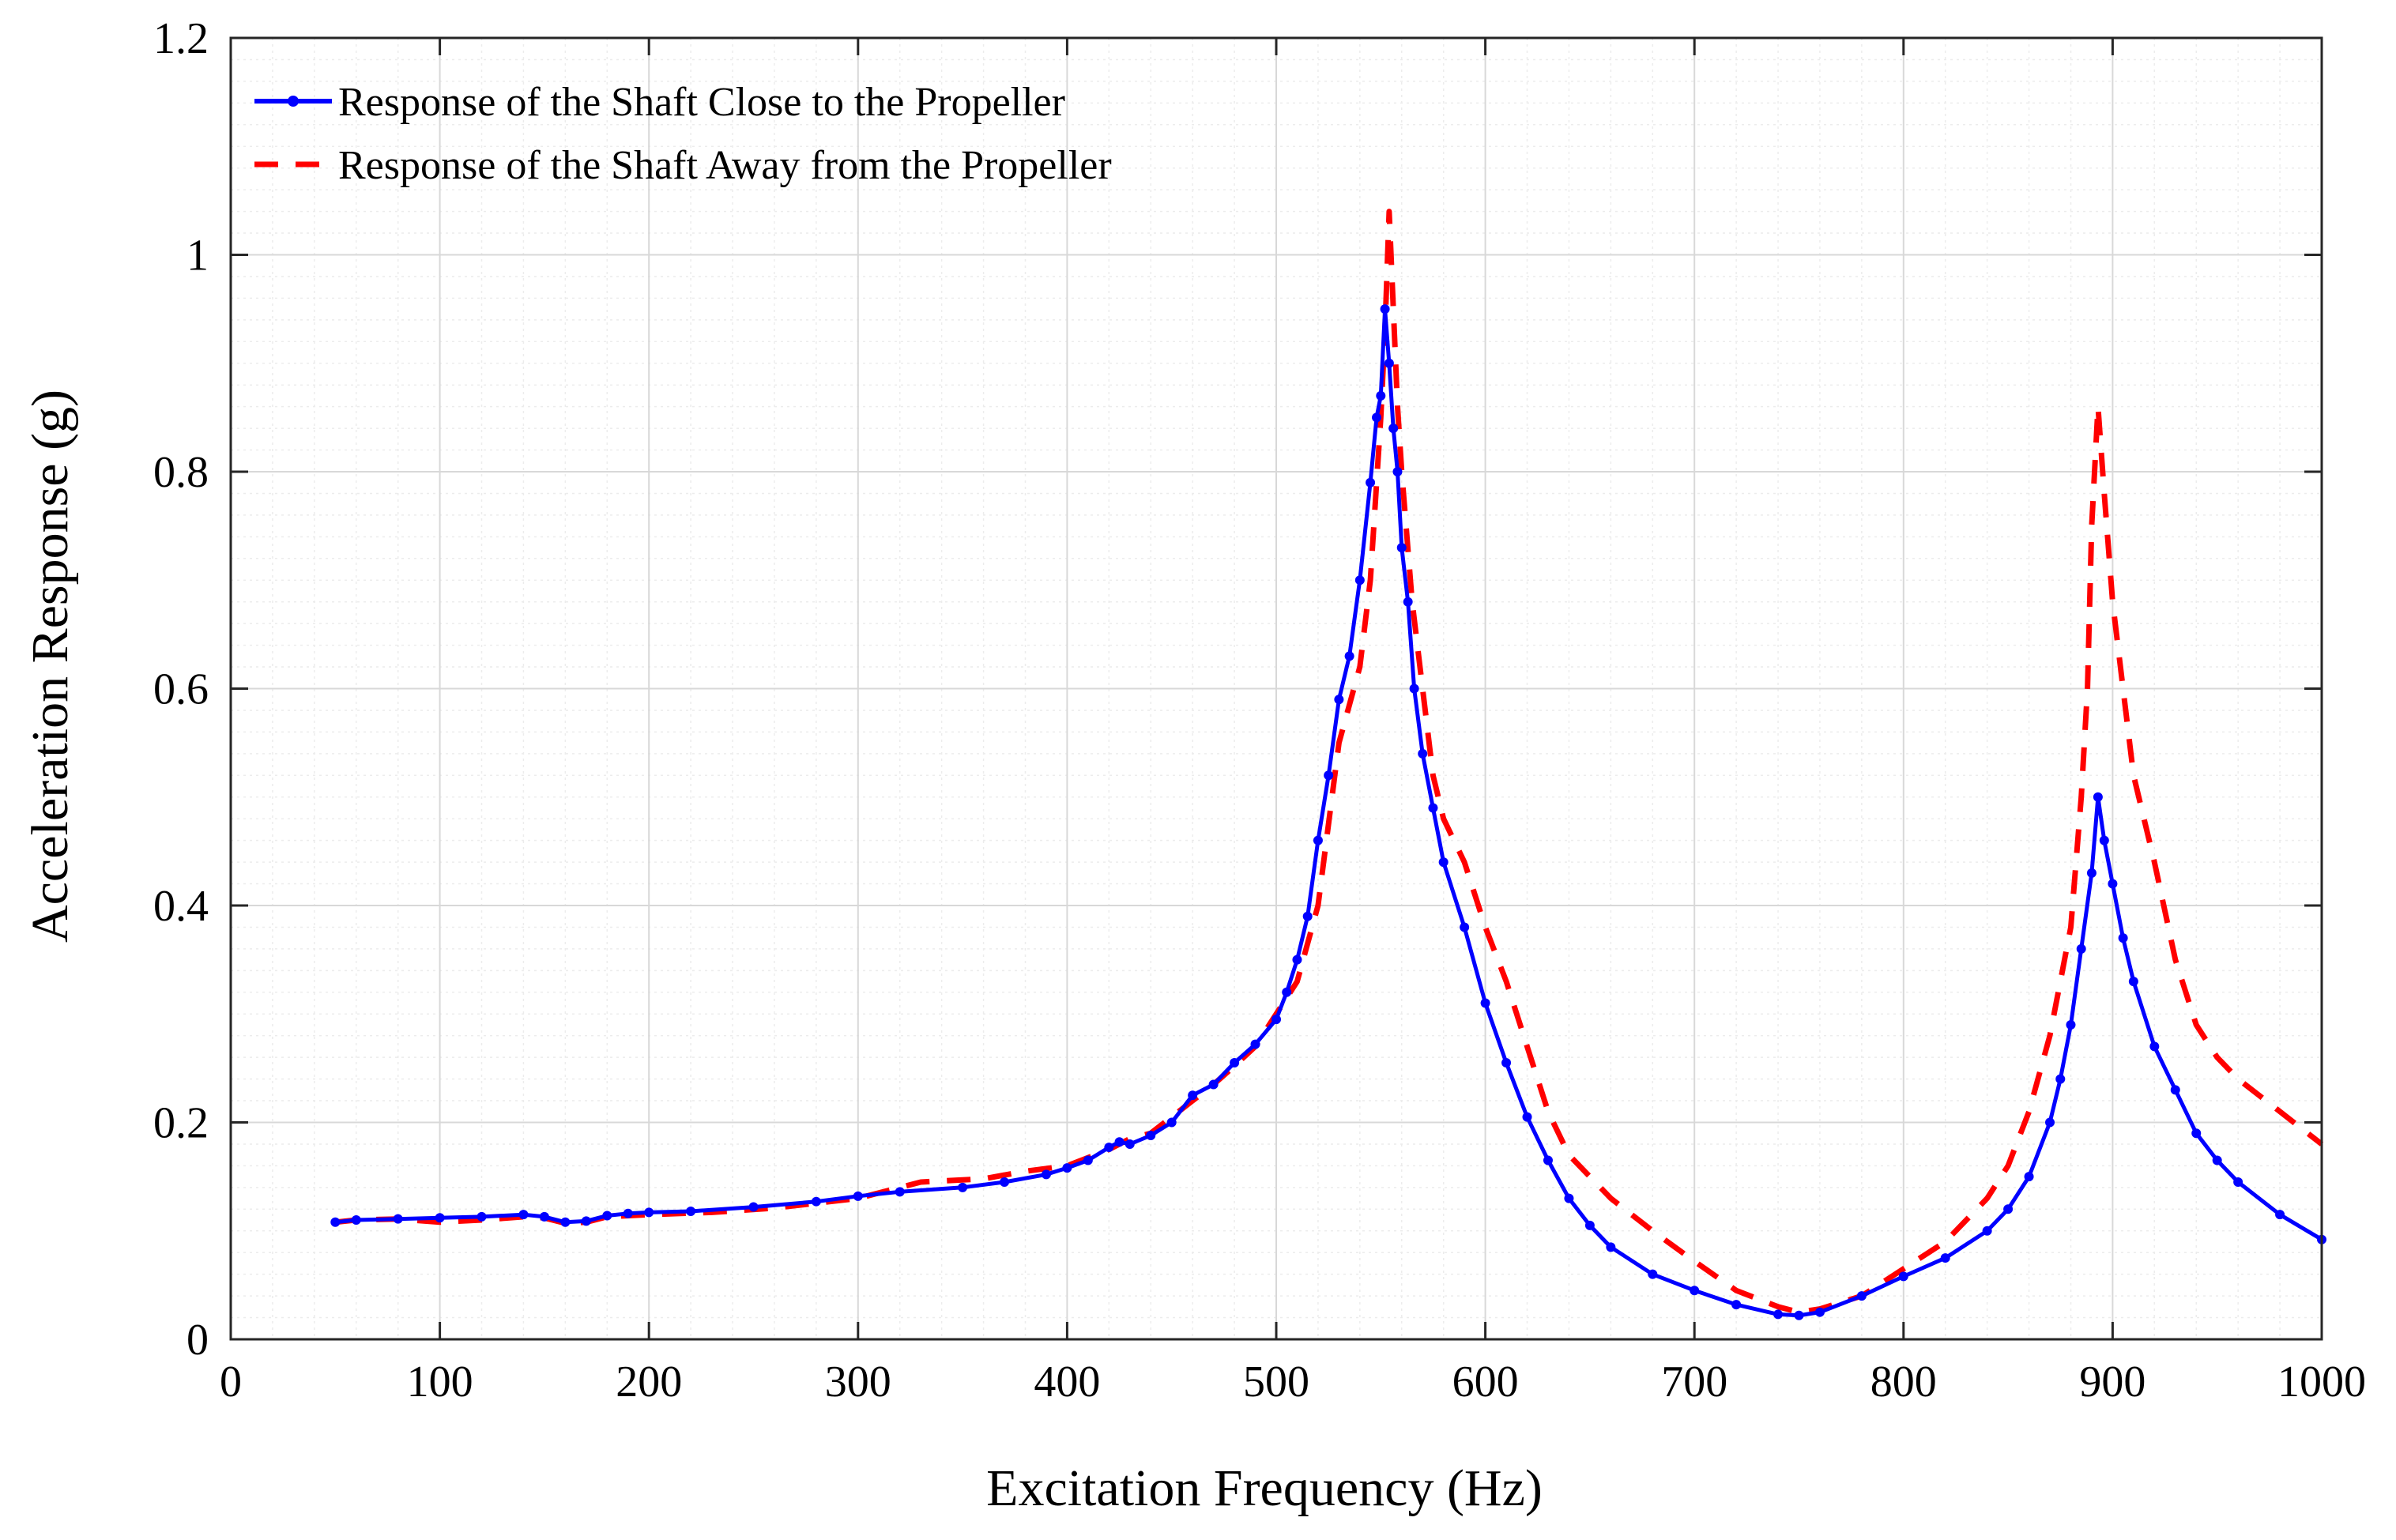 The height and width of the screenshot is (1540, 2396). Describe the element at coordinates (197, 256) in the screenshot. I see `y-tick-label: 1` at that location.